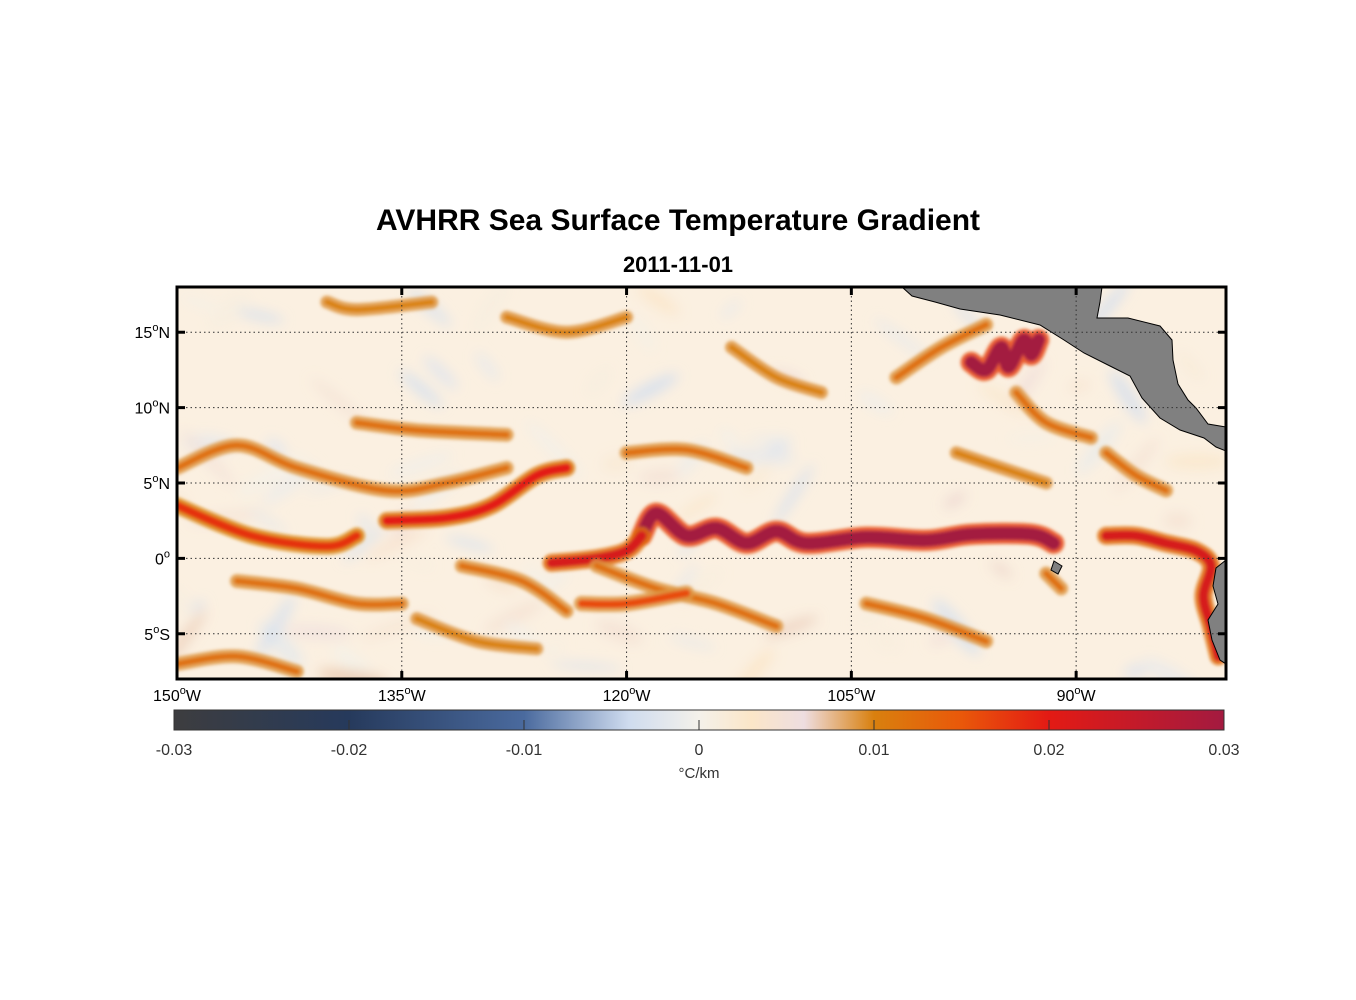 Image resolution: width=1356 pixels, height=1000 pixels. Describe the element at coordinates (162, 558) in the screenshot. I see `lat-label: 0o` at that location.